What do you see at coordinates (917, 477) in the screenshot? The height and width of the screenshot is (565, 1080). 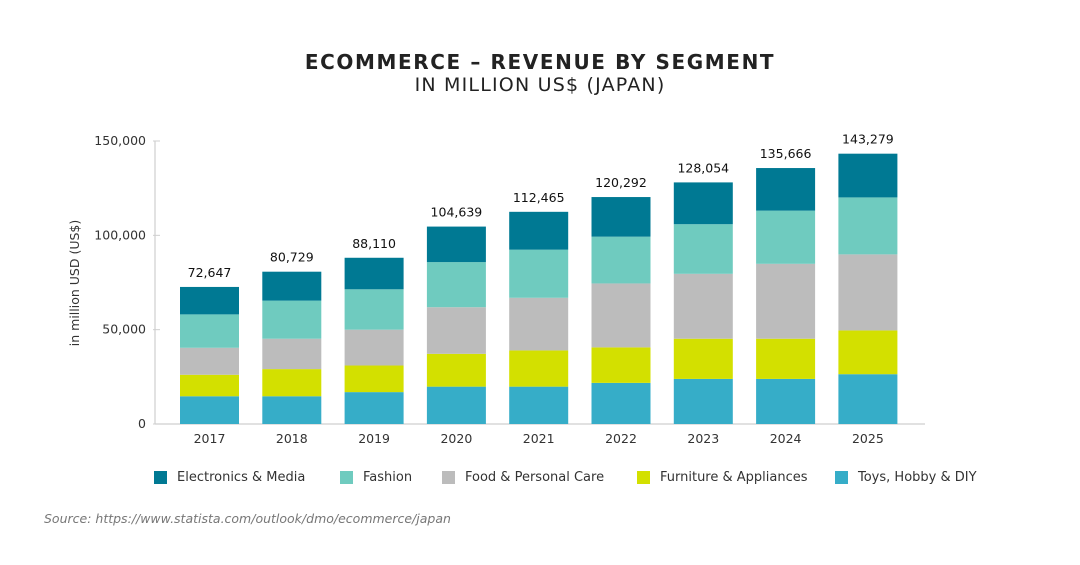 I see `legend-label: Toys, Hobby & DIY` at bounding box center [917, 477].